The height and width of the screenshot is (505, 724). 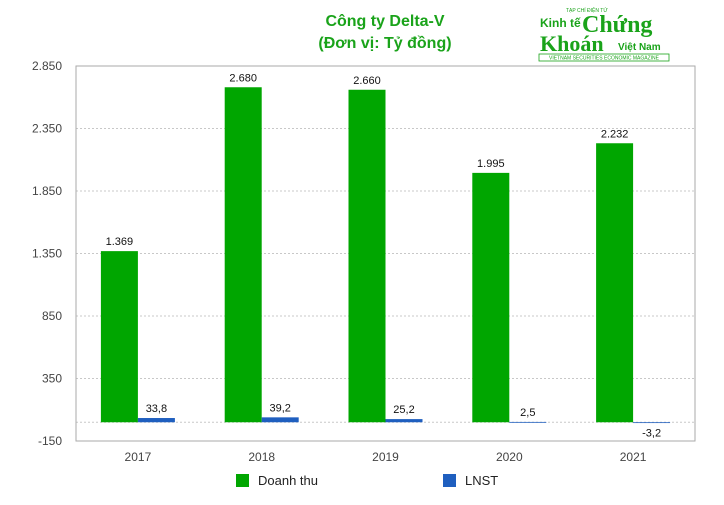 What do you see at coordinates (572, 43) in the screenshot?
I see `svg-text: Khoán` at bounding box center [572, 43].